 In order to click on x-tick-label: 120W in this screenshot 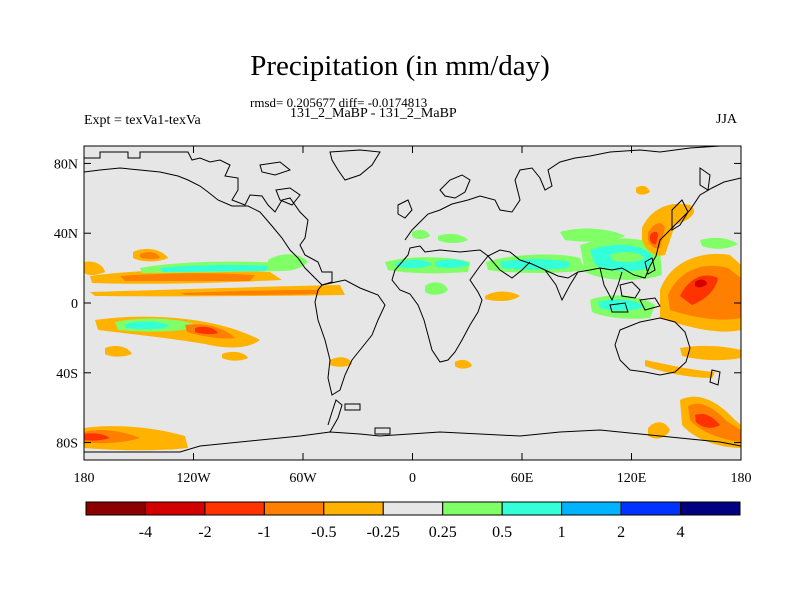, I will do `click(193, 478)`.